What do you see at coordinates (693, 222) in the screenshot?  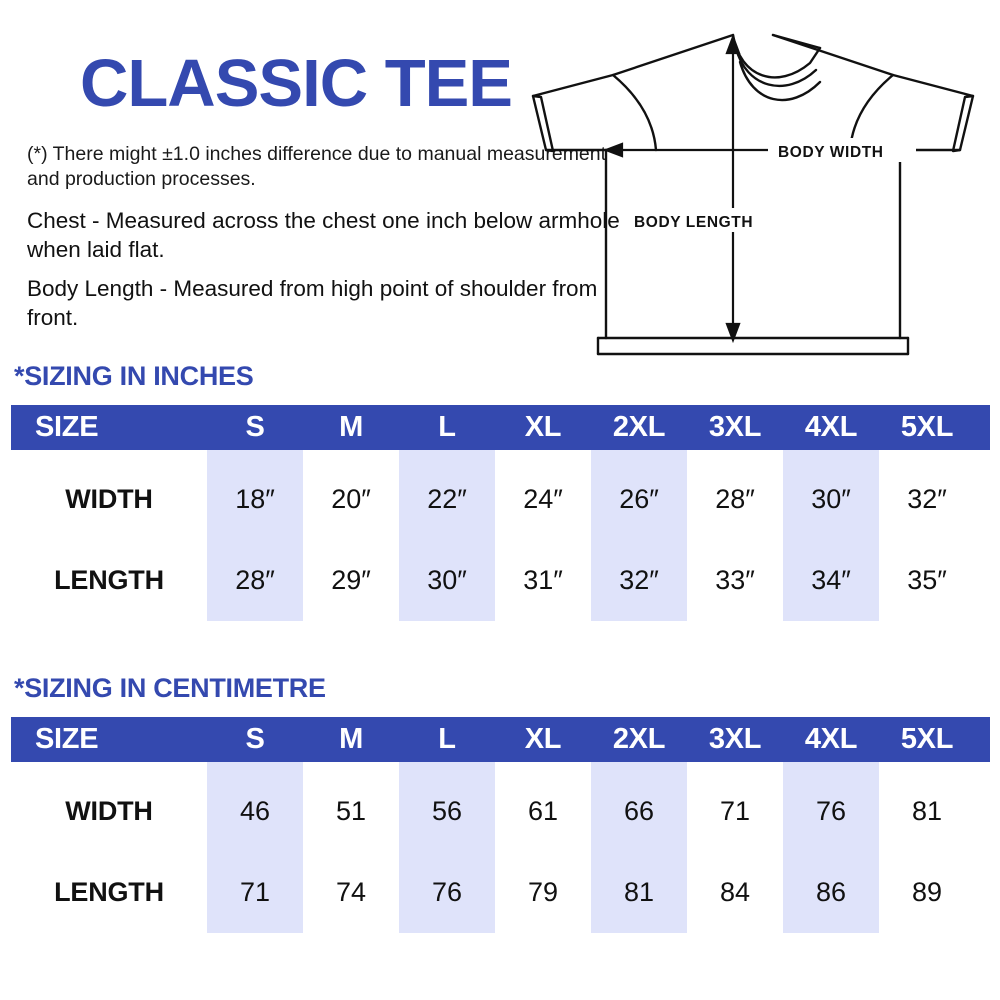 I see `body-length-label: BODY LENGTH` at bounding box center [693, 222].